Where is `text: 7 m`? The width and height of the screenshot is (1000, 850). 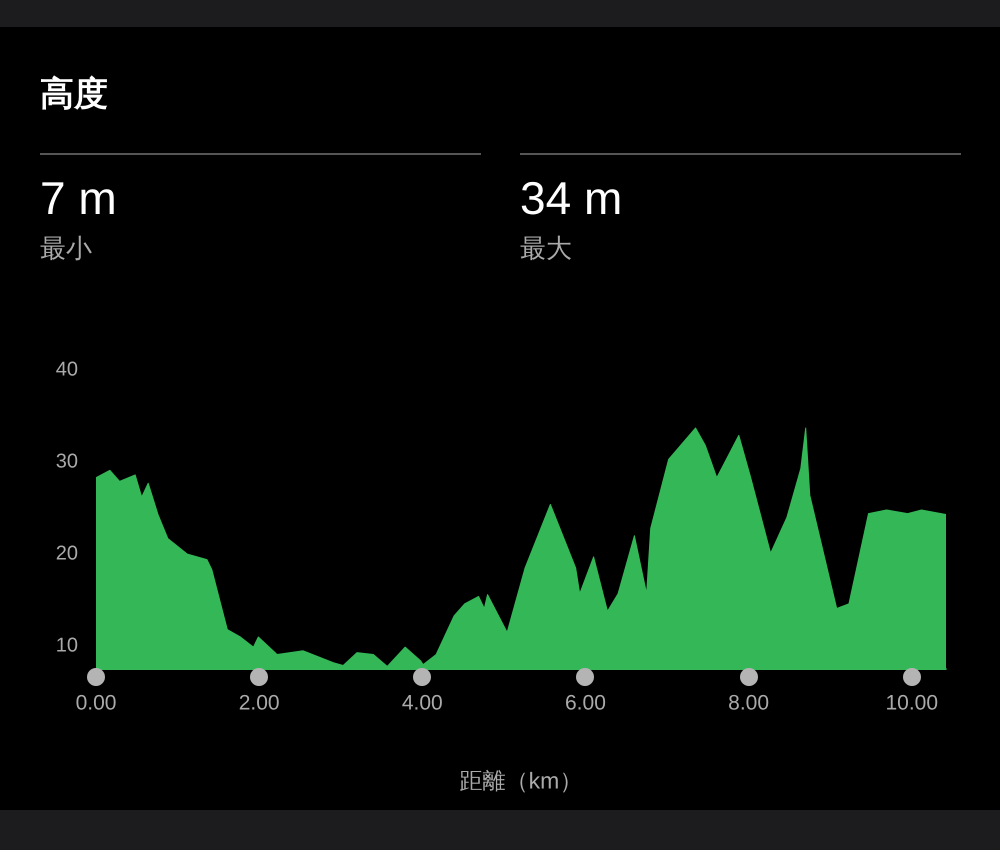
text: 7 m is located at coordinates (78, 198).